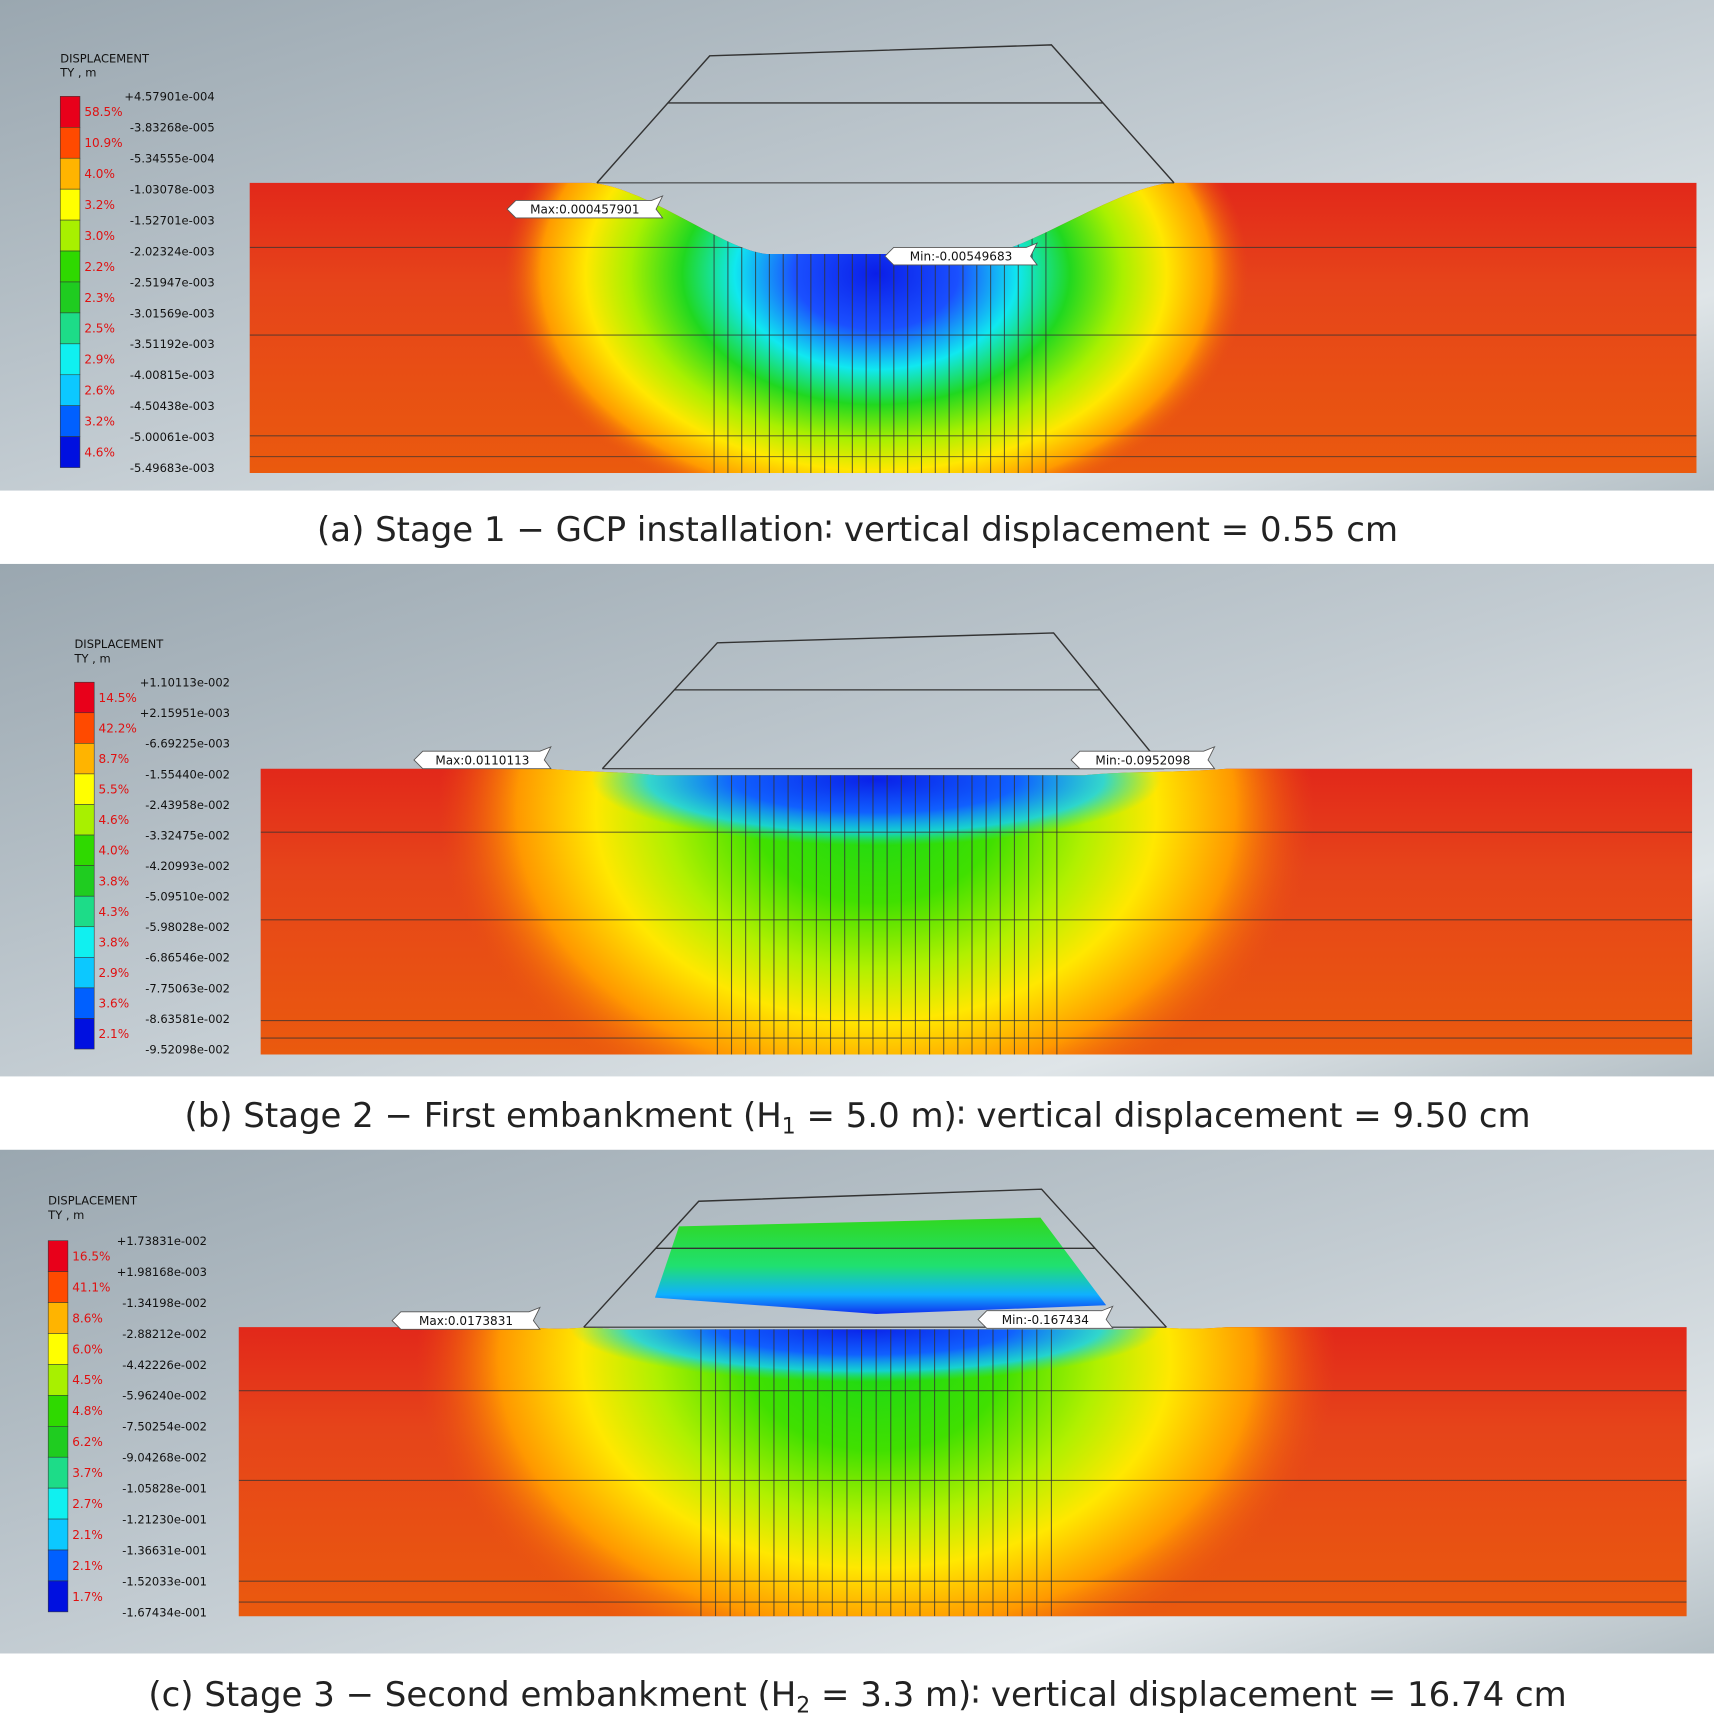  Describe the element at coordinates (164, 1458) in the screenshot. I see `legend-value: -9.04268e-002` at that location.